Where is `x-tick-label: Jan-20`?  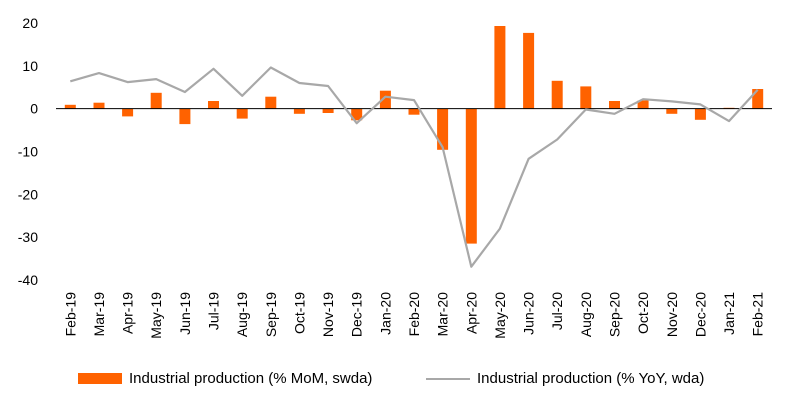 x-tick-label: Jan-20 is located at coordinates (385, 313).